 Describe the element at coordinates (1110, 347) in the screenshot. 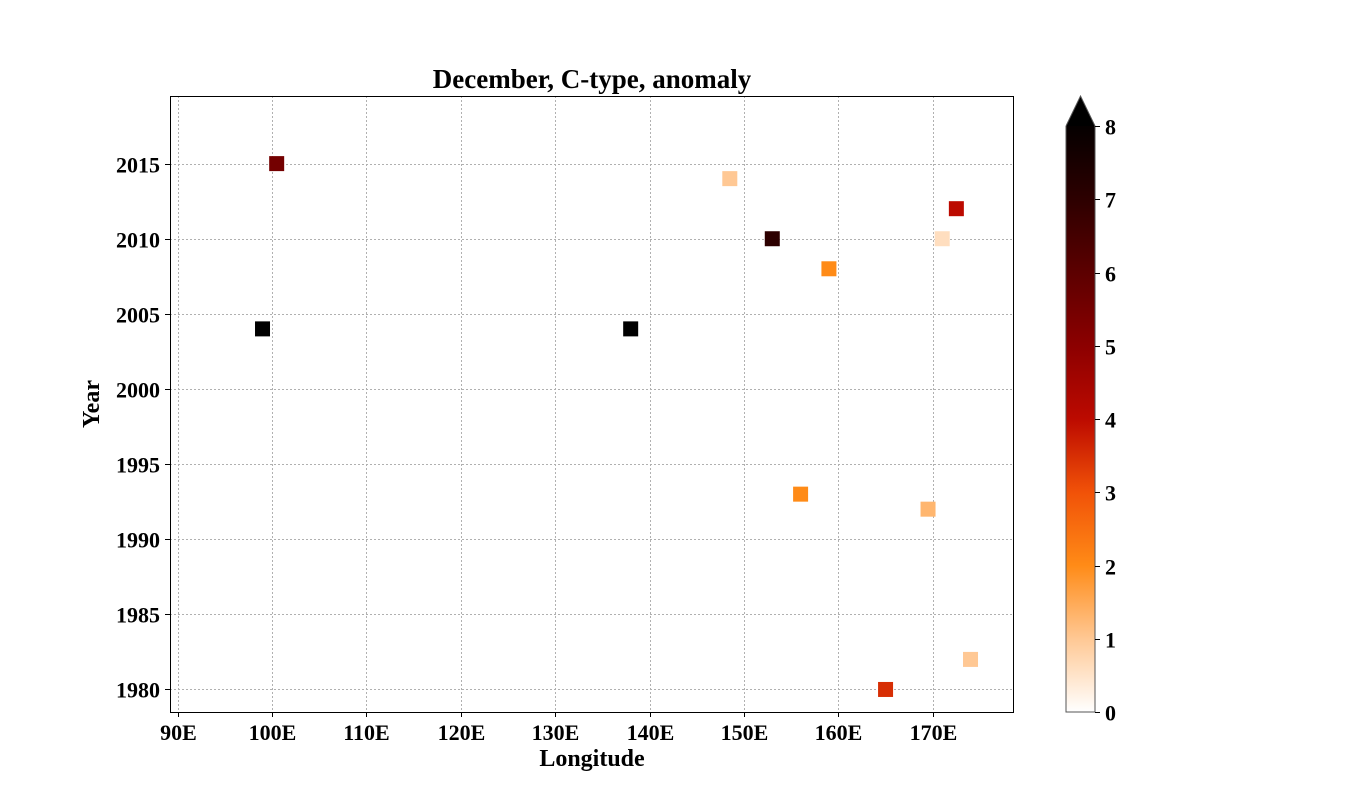

I see `colorbar-tick-label: 5` at that location.